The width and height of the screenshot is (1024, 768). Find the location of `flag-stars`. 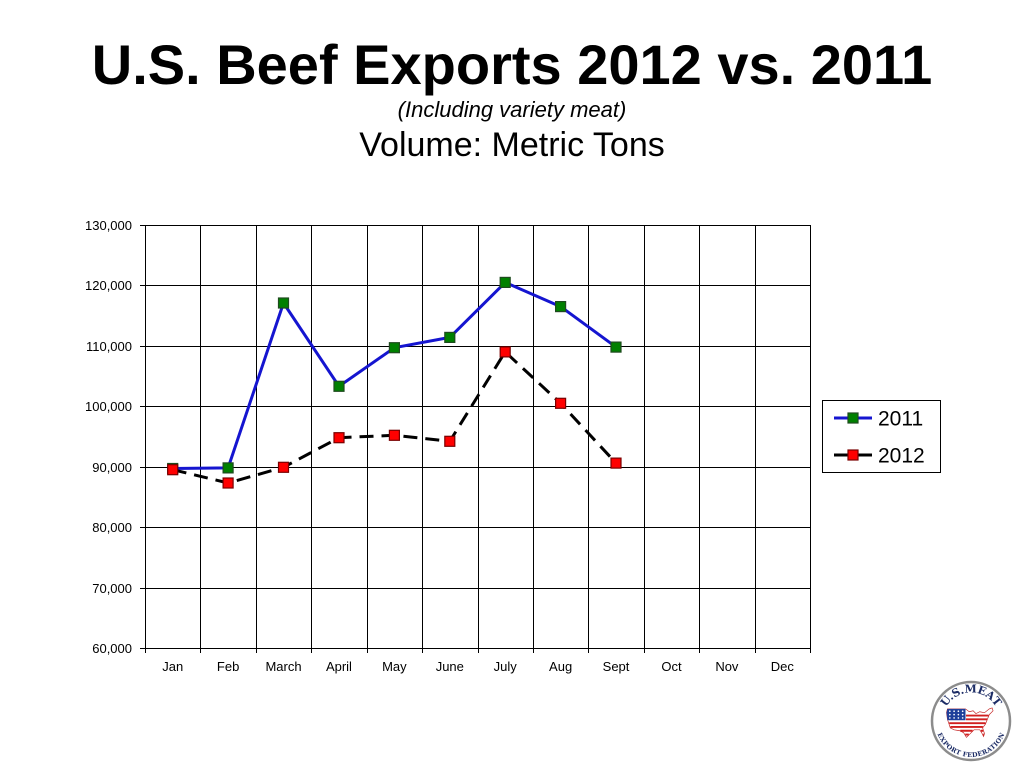

flag-stars is located at coordinates (956, 714).